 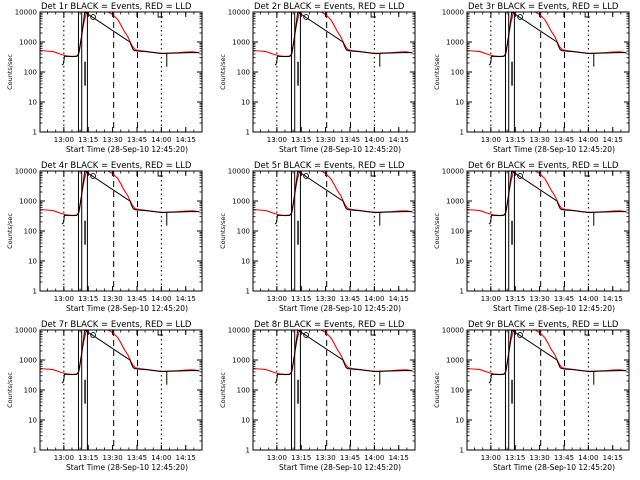 I want to click on chart-title: Det 9r BLACK = Events, RED = LLD, so click(x=543, y=325).